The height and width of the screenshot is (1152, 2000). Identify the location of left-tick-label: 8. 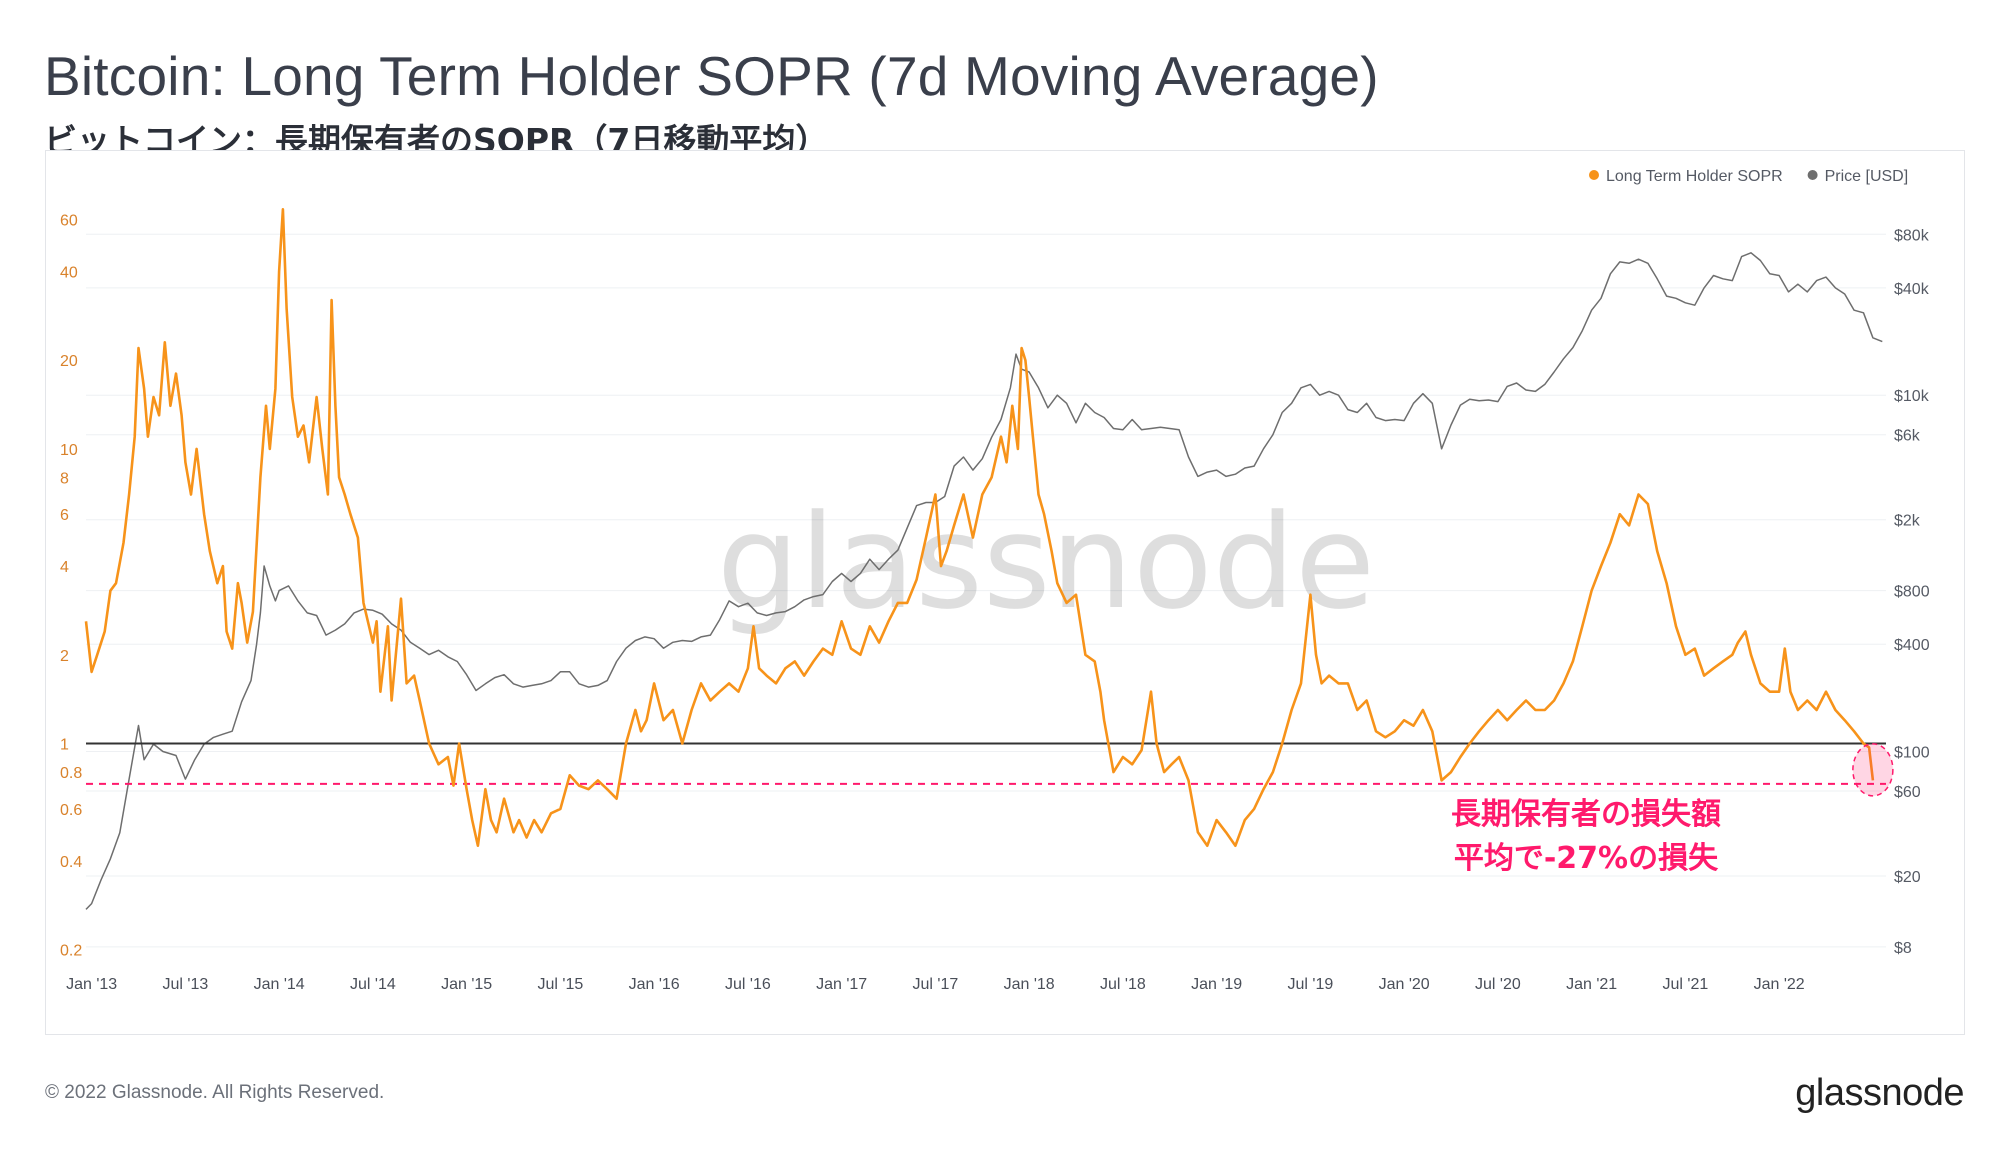
(64, 478).